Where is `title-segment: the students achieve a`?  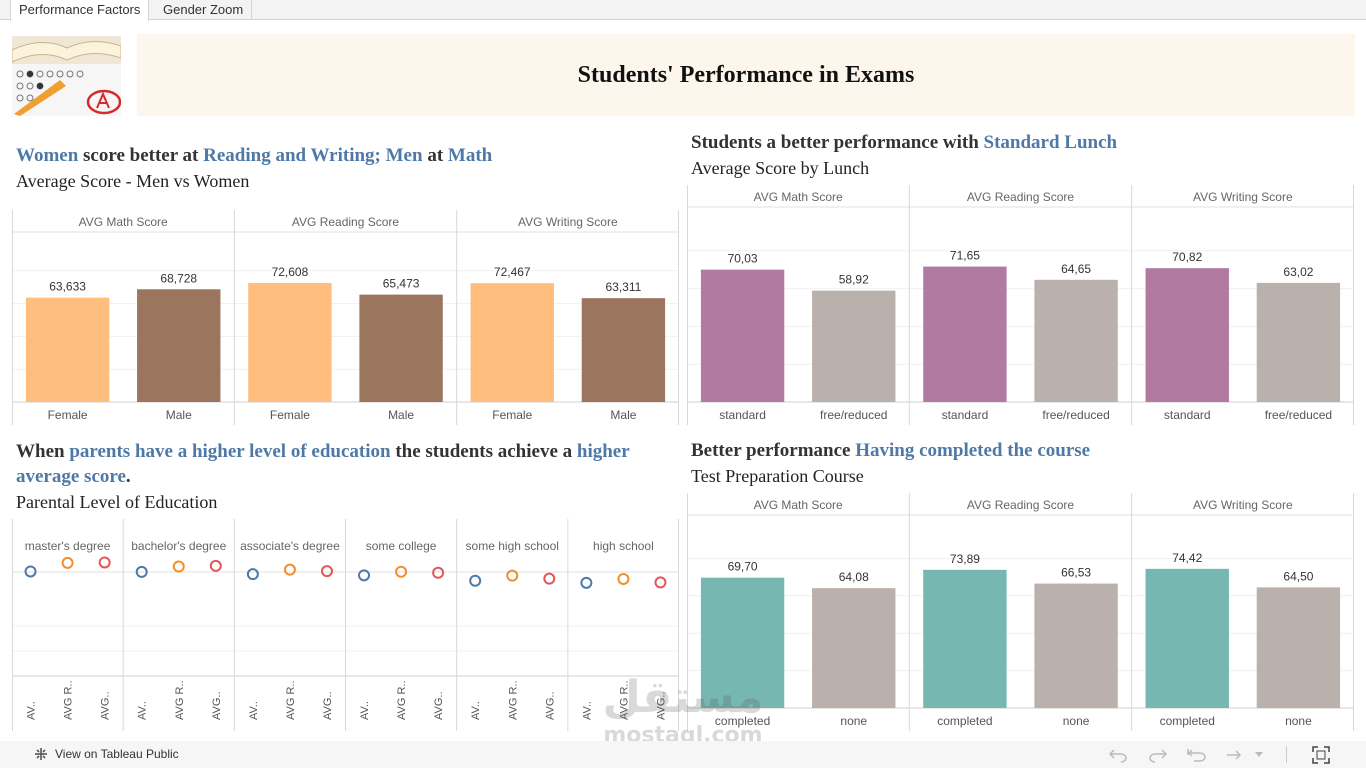
title-segment: the students achieve a is located at coordinates (483, 451).